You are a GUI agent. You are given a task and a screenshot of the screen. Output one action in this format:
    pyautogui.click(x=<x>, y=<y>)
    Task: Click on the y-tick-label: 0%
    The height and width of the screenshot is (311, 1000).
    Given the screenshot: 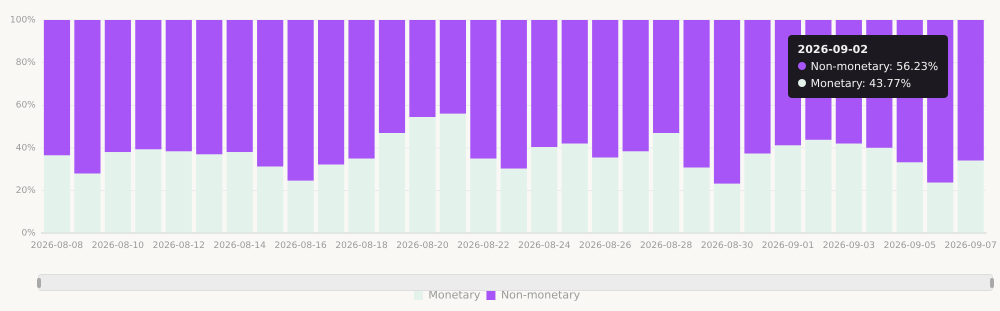 What is the action you would take?
    pyautogui.click(x=28, y=233)
    